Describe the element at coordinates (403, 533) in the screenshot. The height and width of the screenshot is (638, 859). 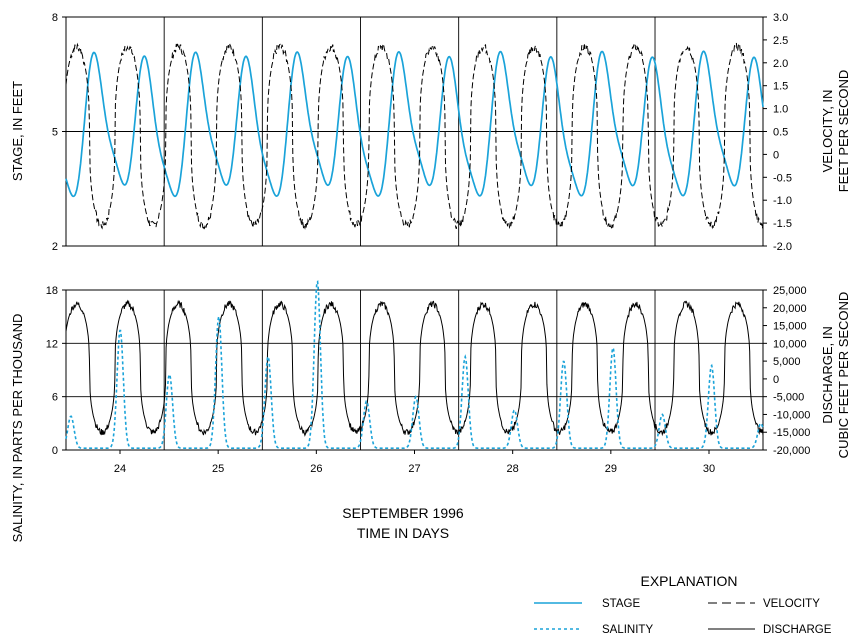
I see `x-axis-label-line2: TIME IN DAYS` at that location.